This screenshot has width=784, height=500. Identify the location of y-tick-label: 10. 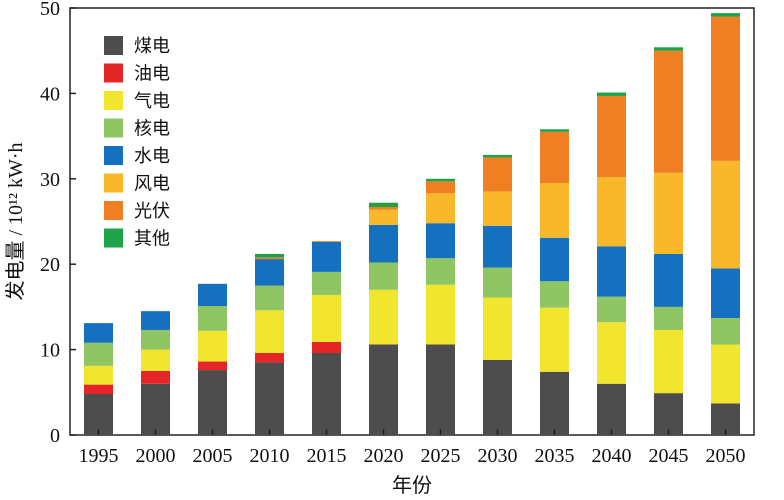
(50, 351).